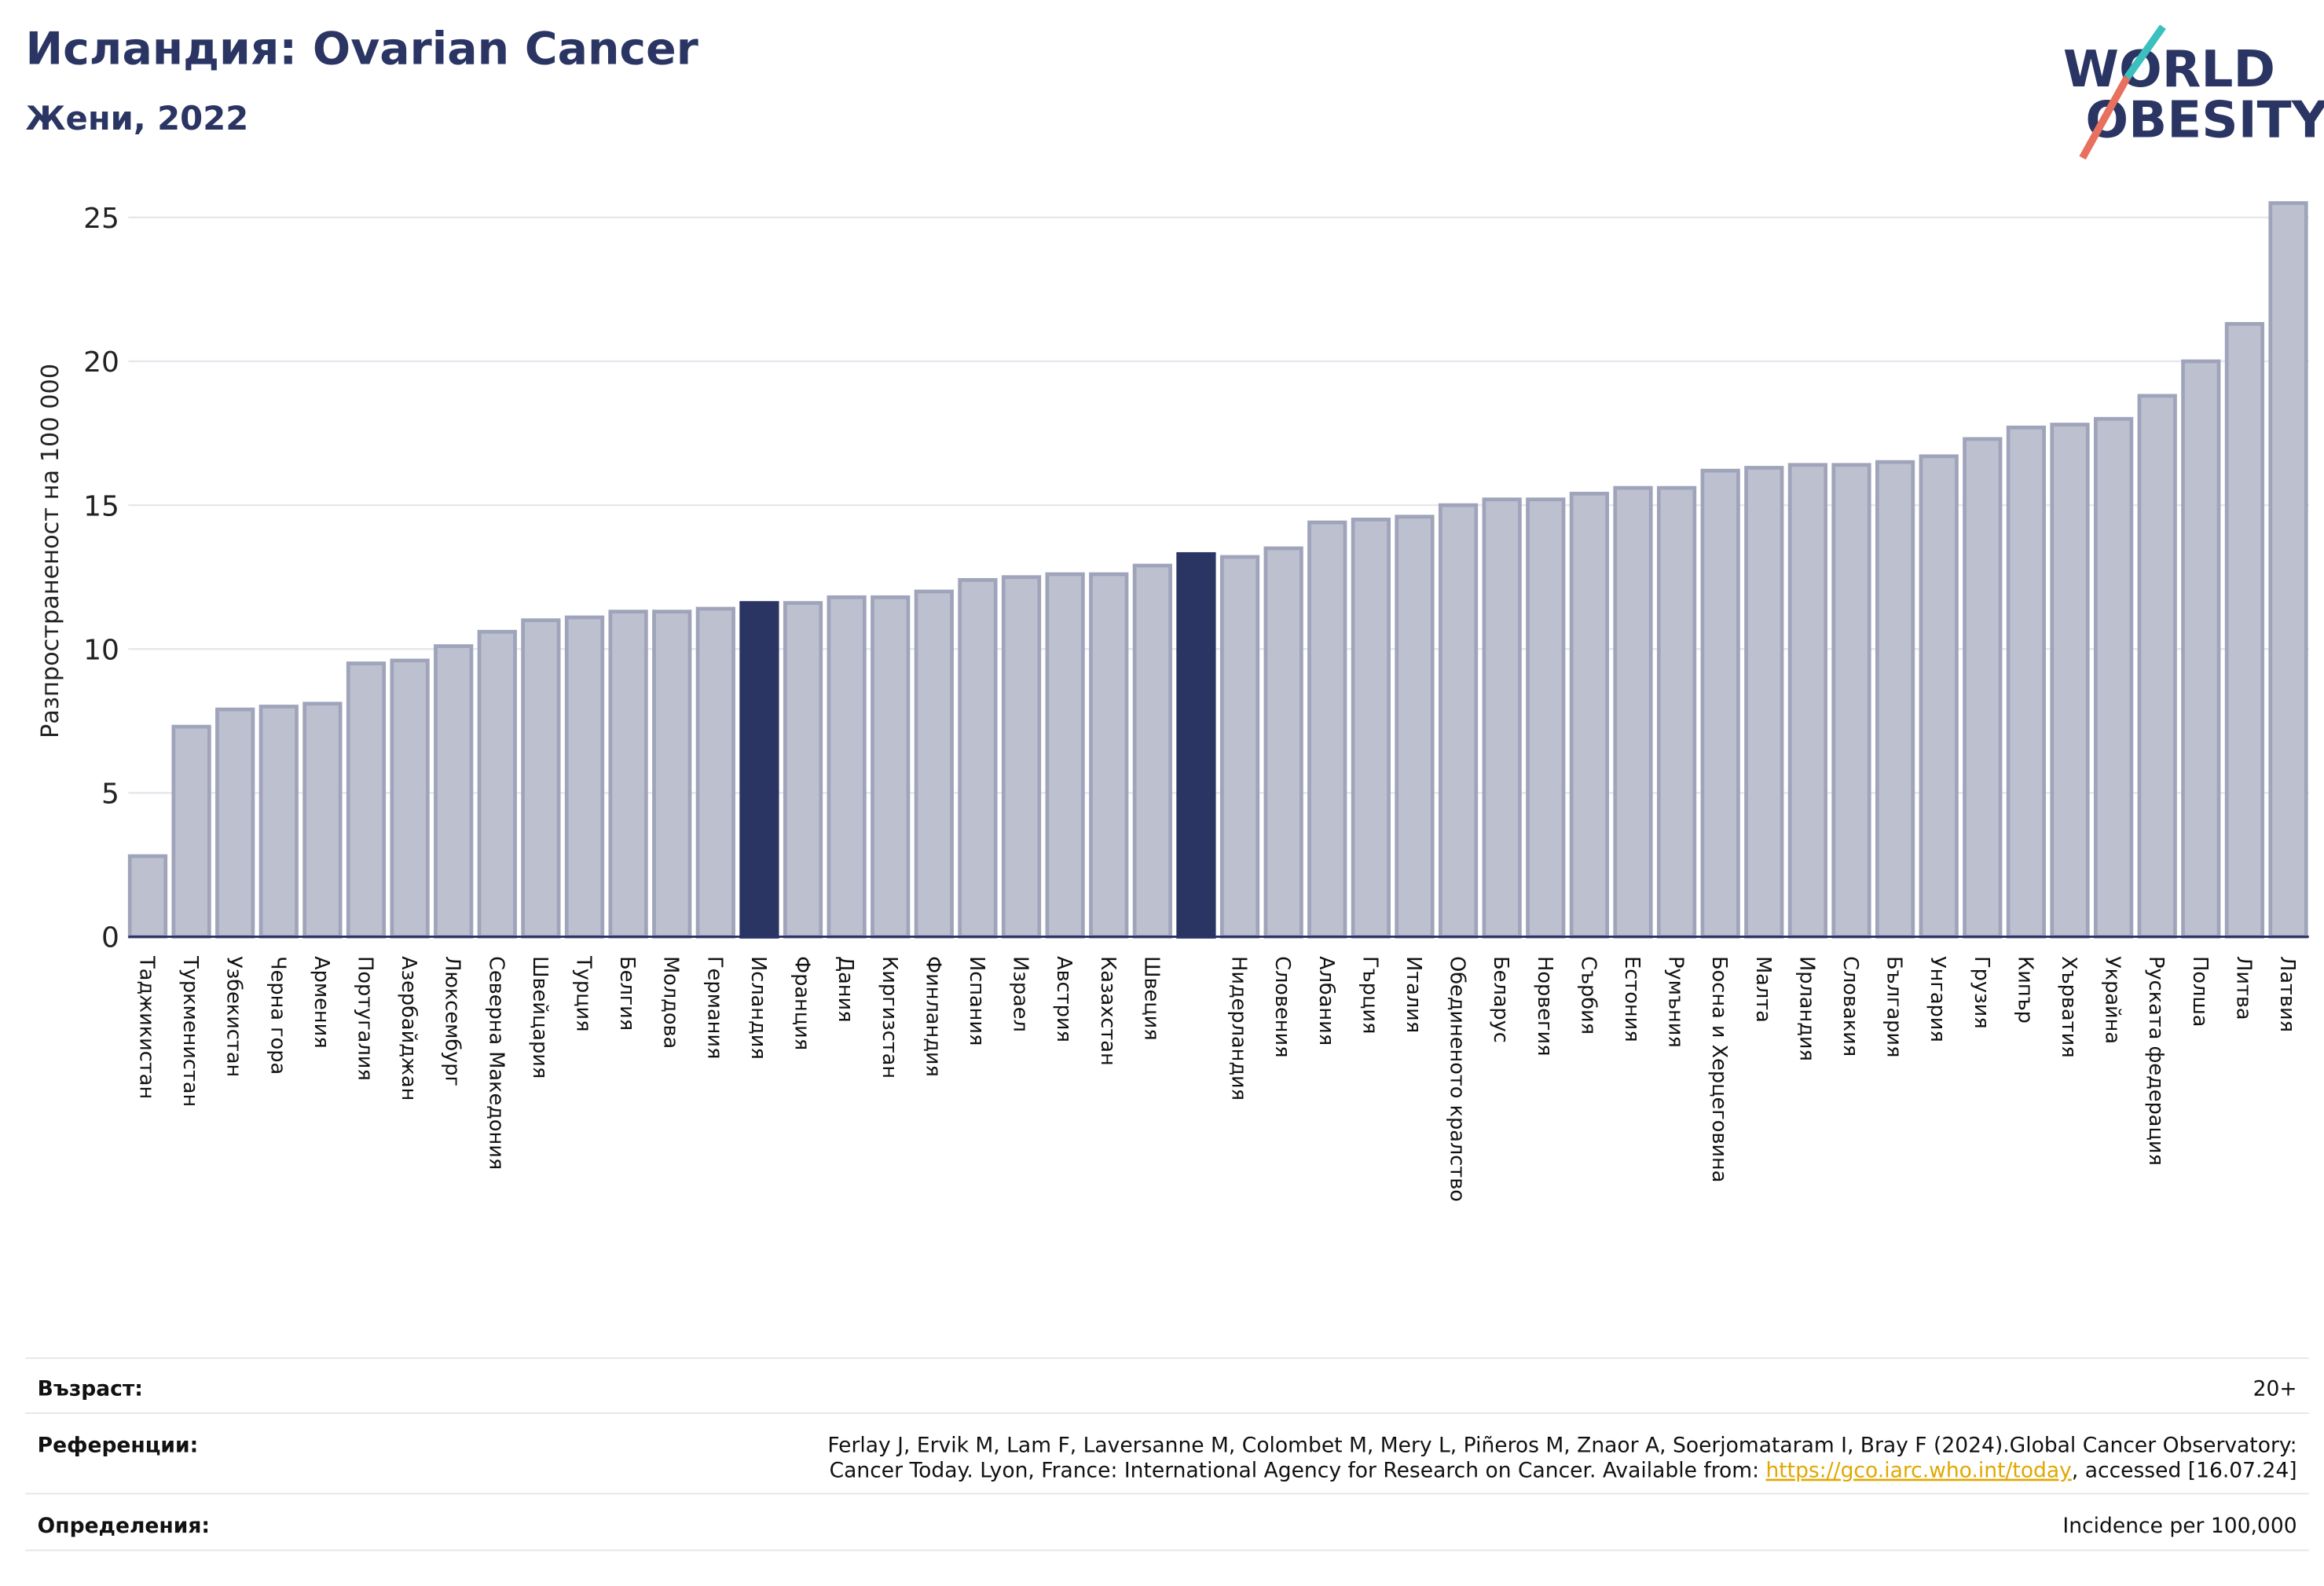 This screenshot has height=1586, width=2324. Describe the element at coordinates (365, 1018) in the screenshot. I see `x-tick-label: Португалия` at that location.